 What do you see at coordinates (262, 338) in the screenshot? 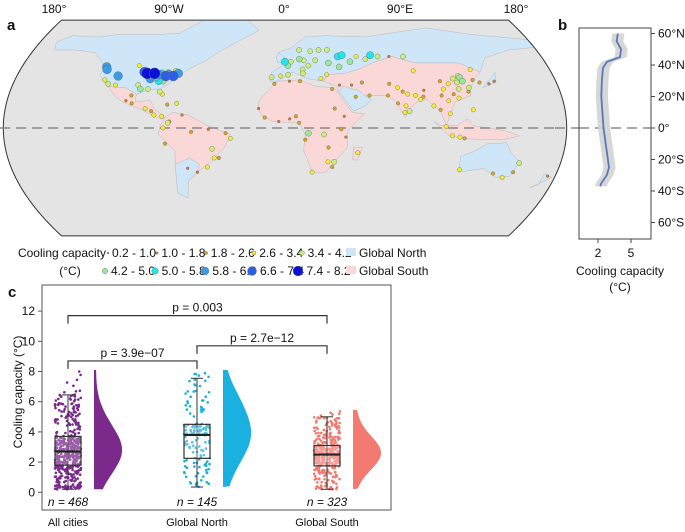
I see `p-value-label: p = 2.7e−12` at bounding box center [262, 338].